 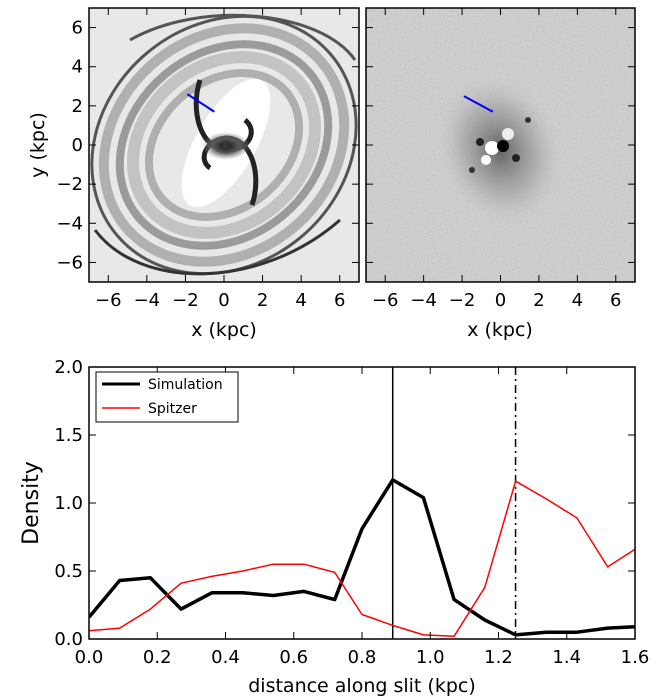 What do you see at coordinates (225, 657) in the screenshot?
I see `bottom-x-tick-label: 0.4` at bounding box center [225, 657].